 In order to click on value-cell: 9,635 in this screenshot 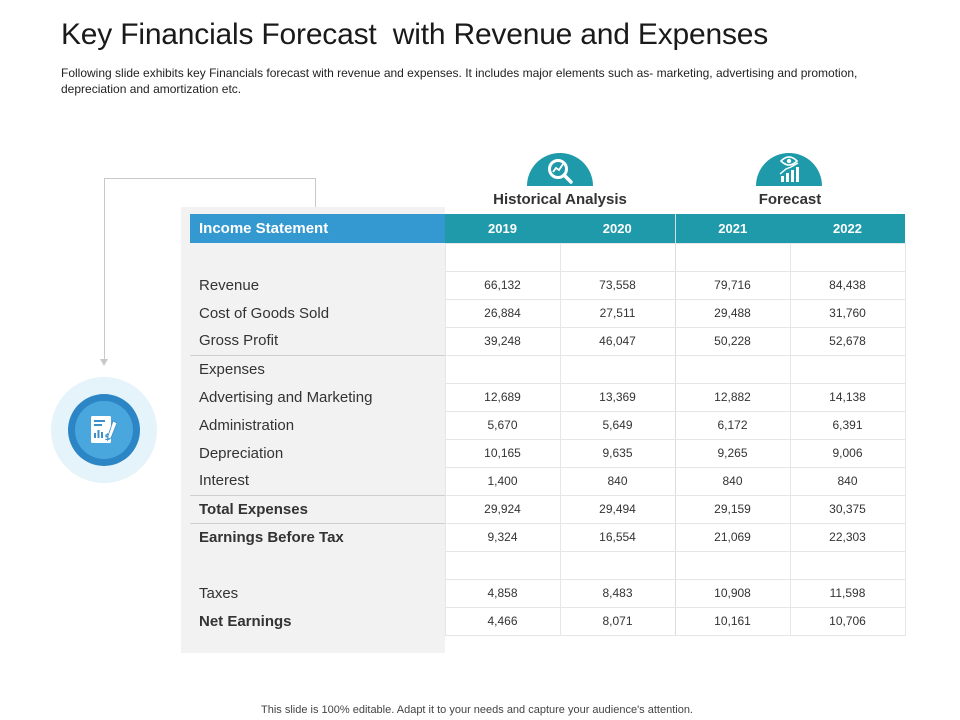, I will do `click(617, 453)`.